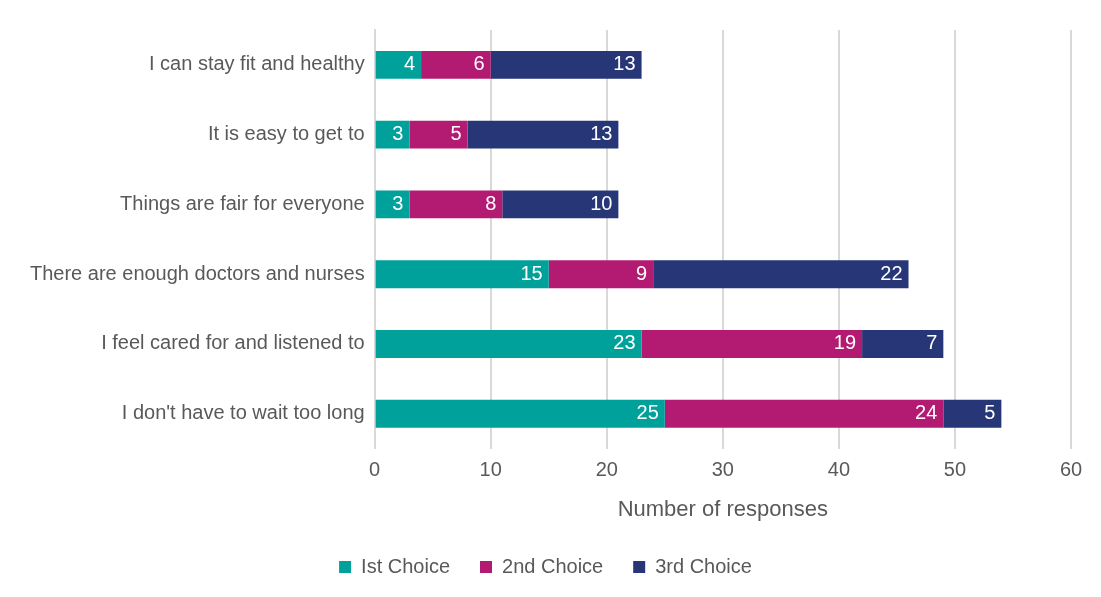 Image resolution: width=1101 pixels, height=597 pixels. Describe the element at coordinates (491, 202) in the screenshot. I see `data-label: 8` at that location.